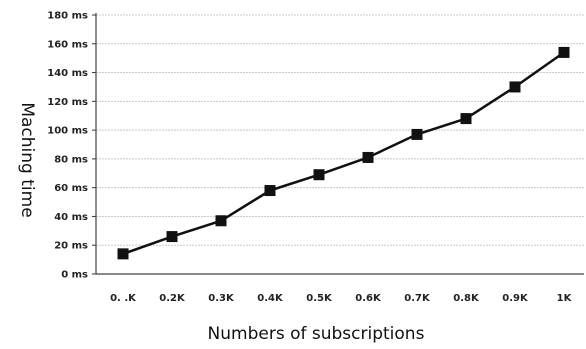 Image resolution: width=586 pixels, height=349 pixels. I want to click on y-axis-title: Maching time, so click(27, 159).